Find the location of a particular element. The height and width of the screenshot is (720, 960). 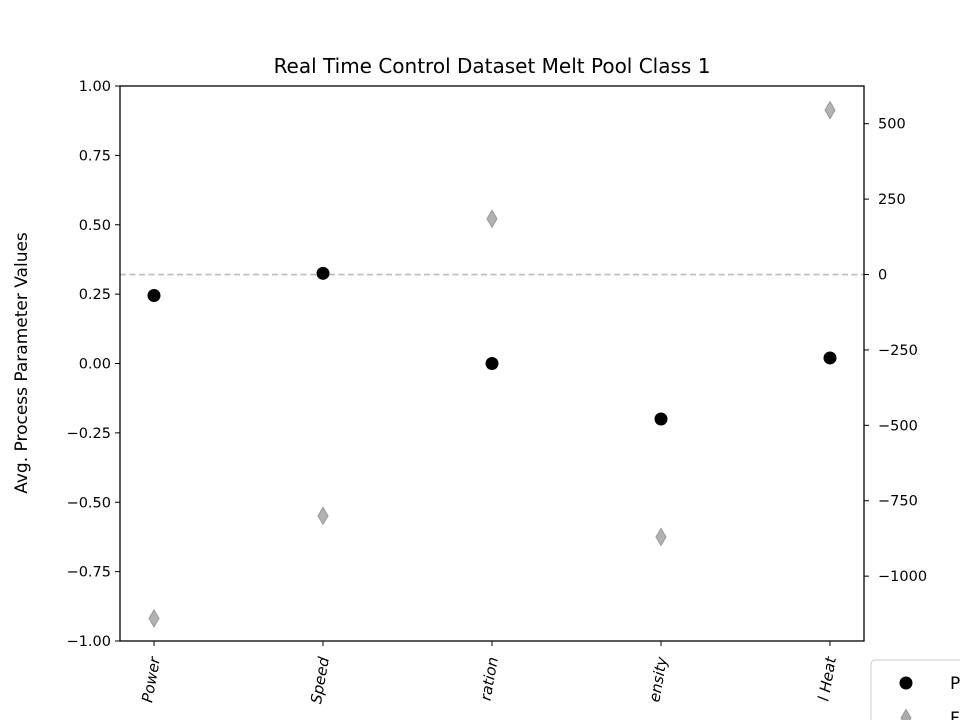

x-axis: Power Speed ration ensity l Heat is located at coordinates (489, 673).